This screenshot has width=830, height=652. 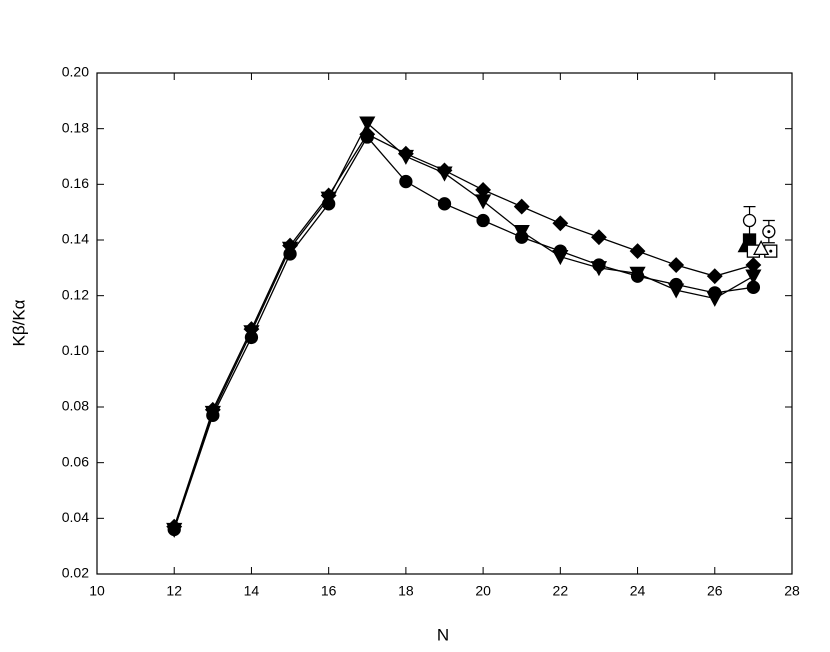 I want to click on y-axis-label: Kβ/Kα, so click(x=18, y=322).